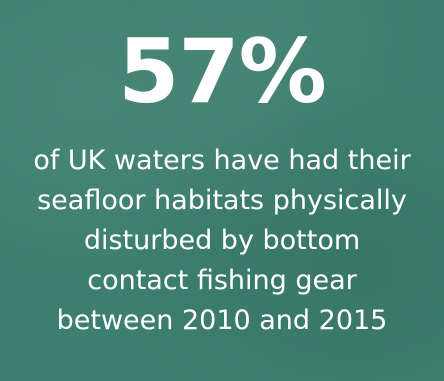 This screenshot has height=381, width=444. I want to click on caption-line: disturbed by bottom, so click(222, 240).